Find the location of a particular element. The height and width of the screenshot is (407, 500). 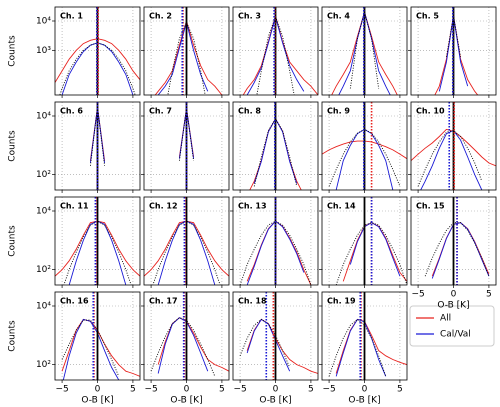

panel-title: Ch. 9 is located at coordinates (338, 111).